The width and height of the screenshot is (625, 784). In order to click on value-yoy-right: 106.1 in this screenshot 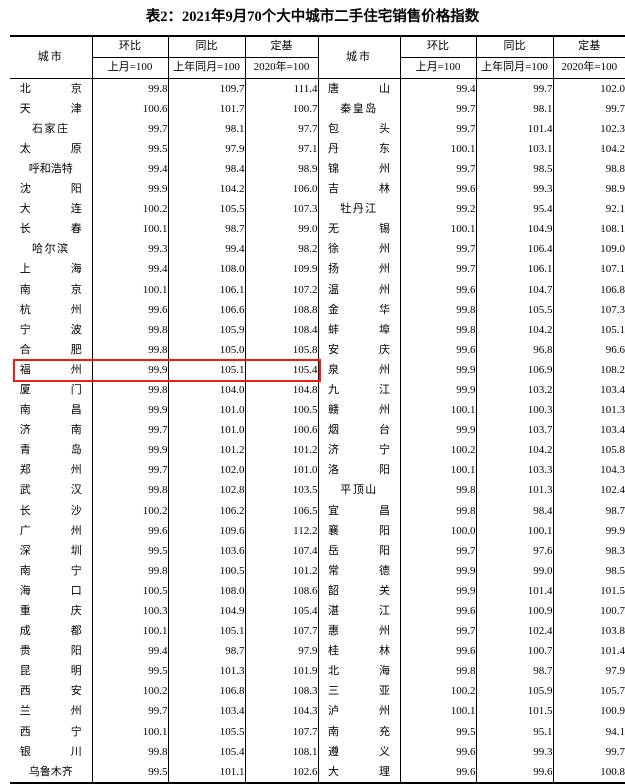, I will do `click(515, 269)`.